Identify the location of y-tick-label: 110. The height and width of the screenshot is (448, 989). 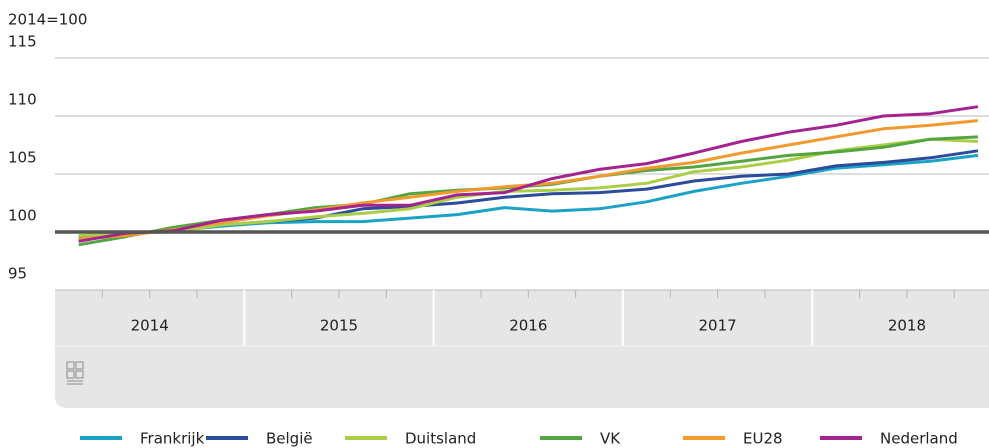
(22, 100).